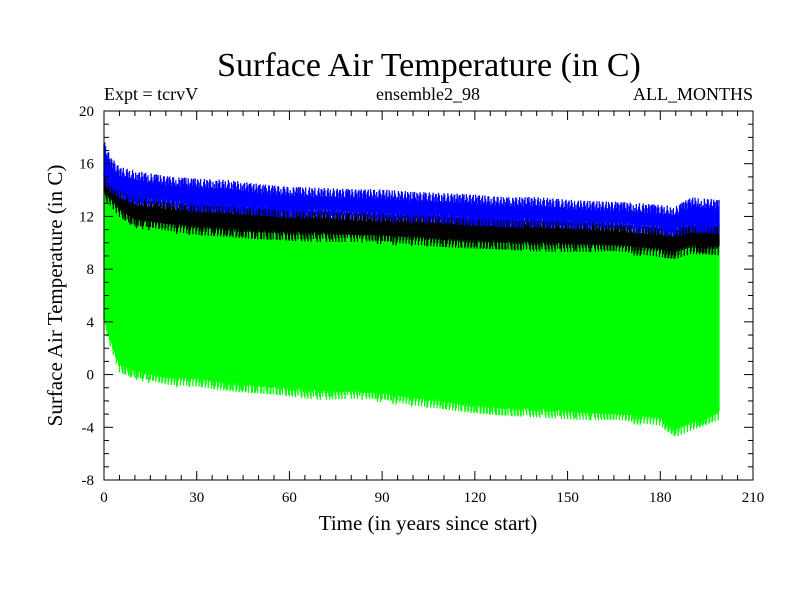 This screenshot has width=800, height=600. Describe the element at coordinates (91, 270) in the screenshot. I see `y-tick-label: 8` at that location.